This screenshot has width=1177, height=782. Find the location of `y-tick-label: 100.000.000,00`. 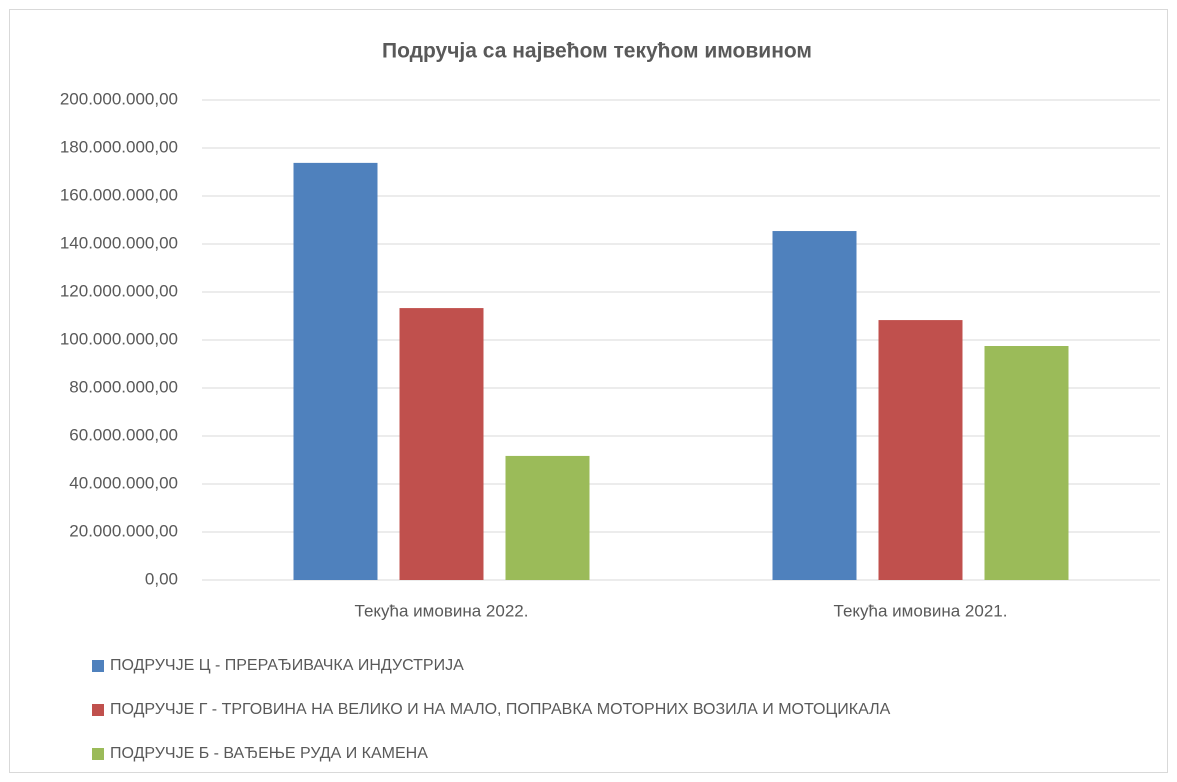

y-tick-label: 100.000.000,00 is located at coordinates (119, 338).